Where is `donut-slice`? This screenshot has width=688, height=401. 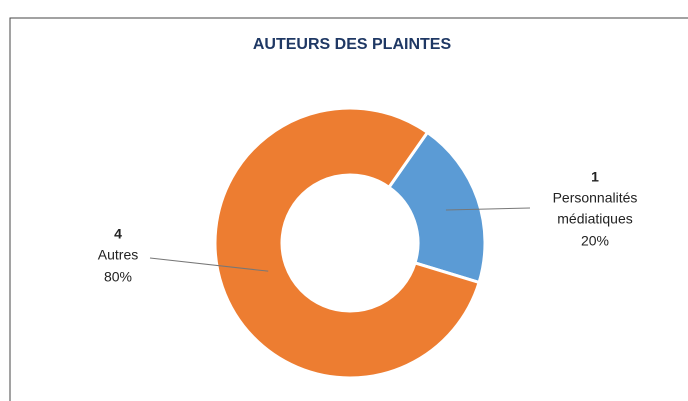 donut-slice is located at coordinates (436, 207).